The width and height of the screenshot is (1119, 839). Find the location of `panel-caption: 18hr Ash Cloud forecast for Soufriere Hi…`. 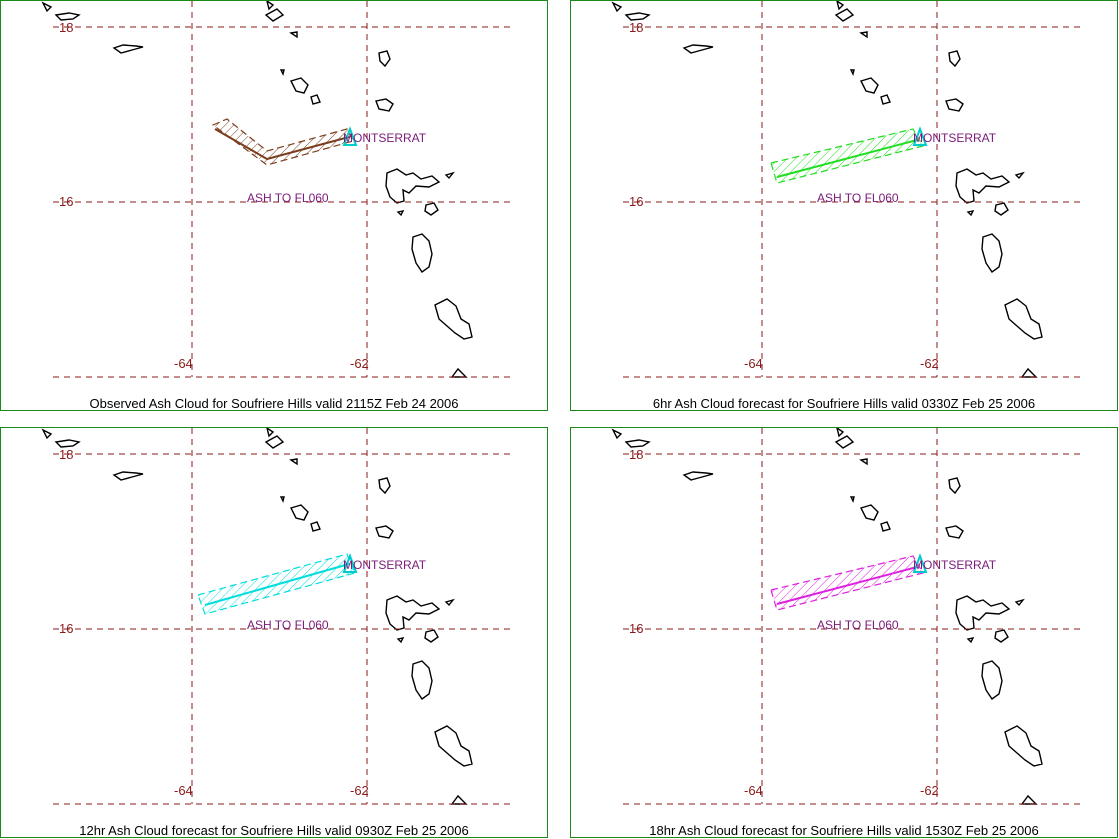

panel-caption: 18hr Ash Cloud forecast for Soufriere Hi… is located at coordinates (844, 830).